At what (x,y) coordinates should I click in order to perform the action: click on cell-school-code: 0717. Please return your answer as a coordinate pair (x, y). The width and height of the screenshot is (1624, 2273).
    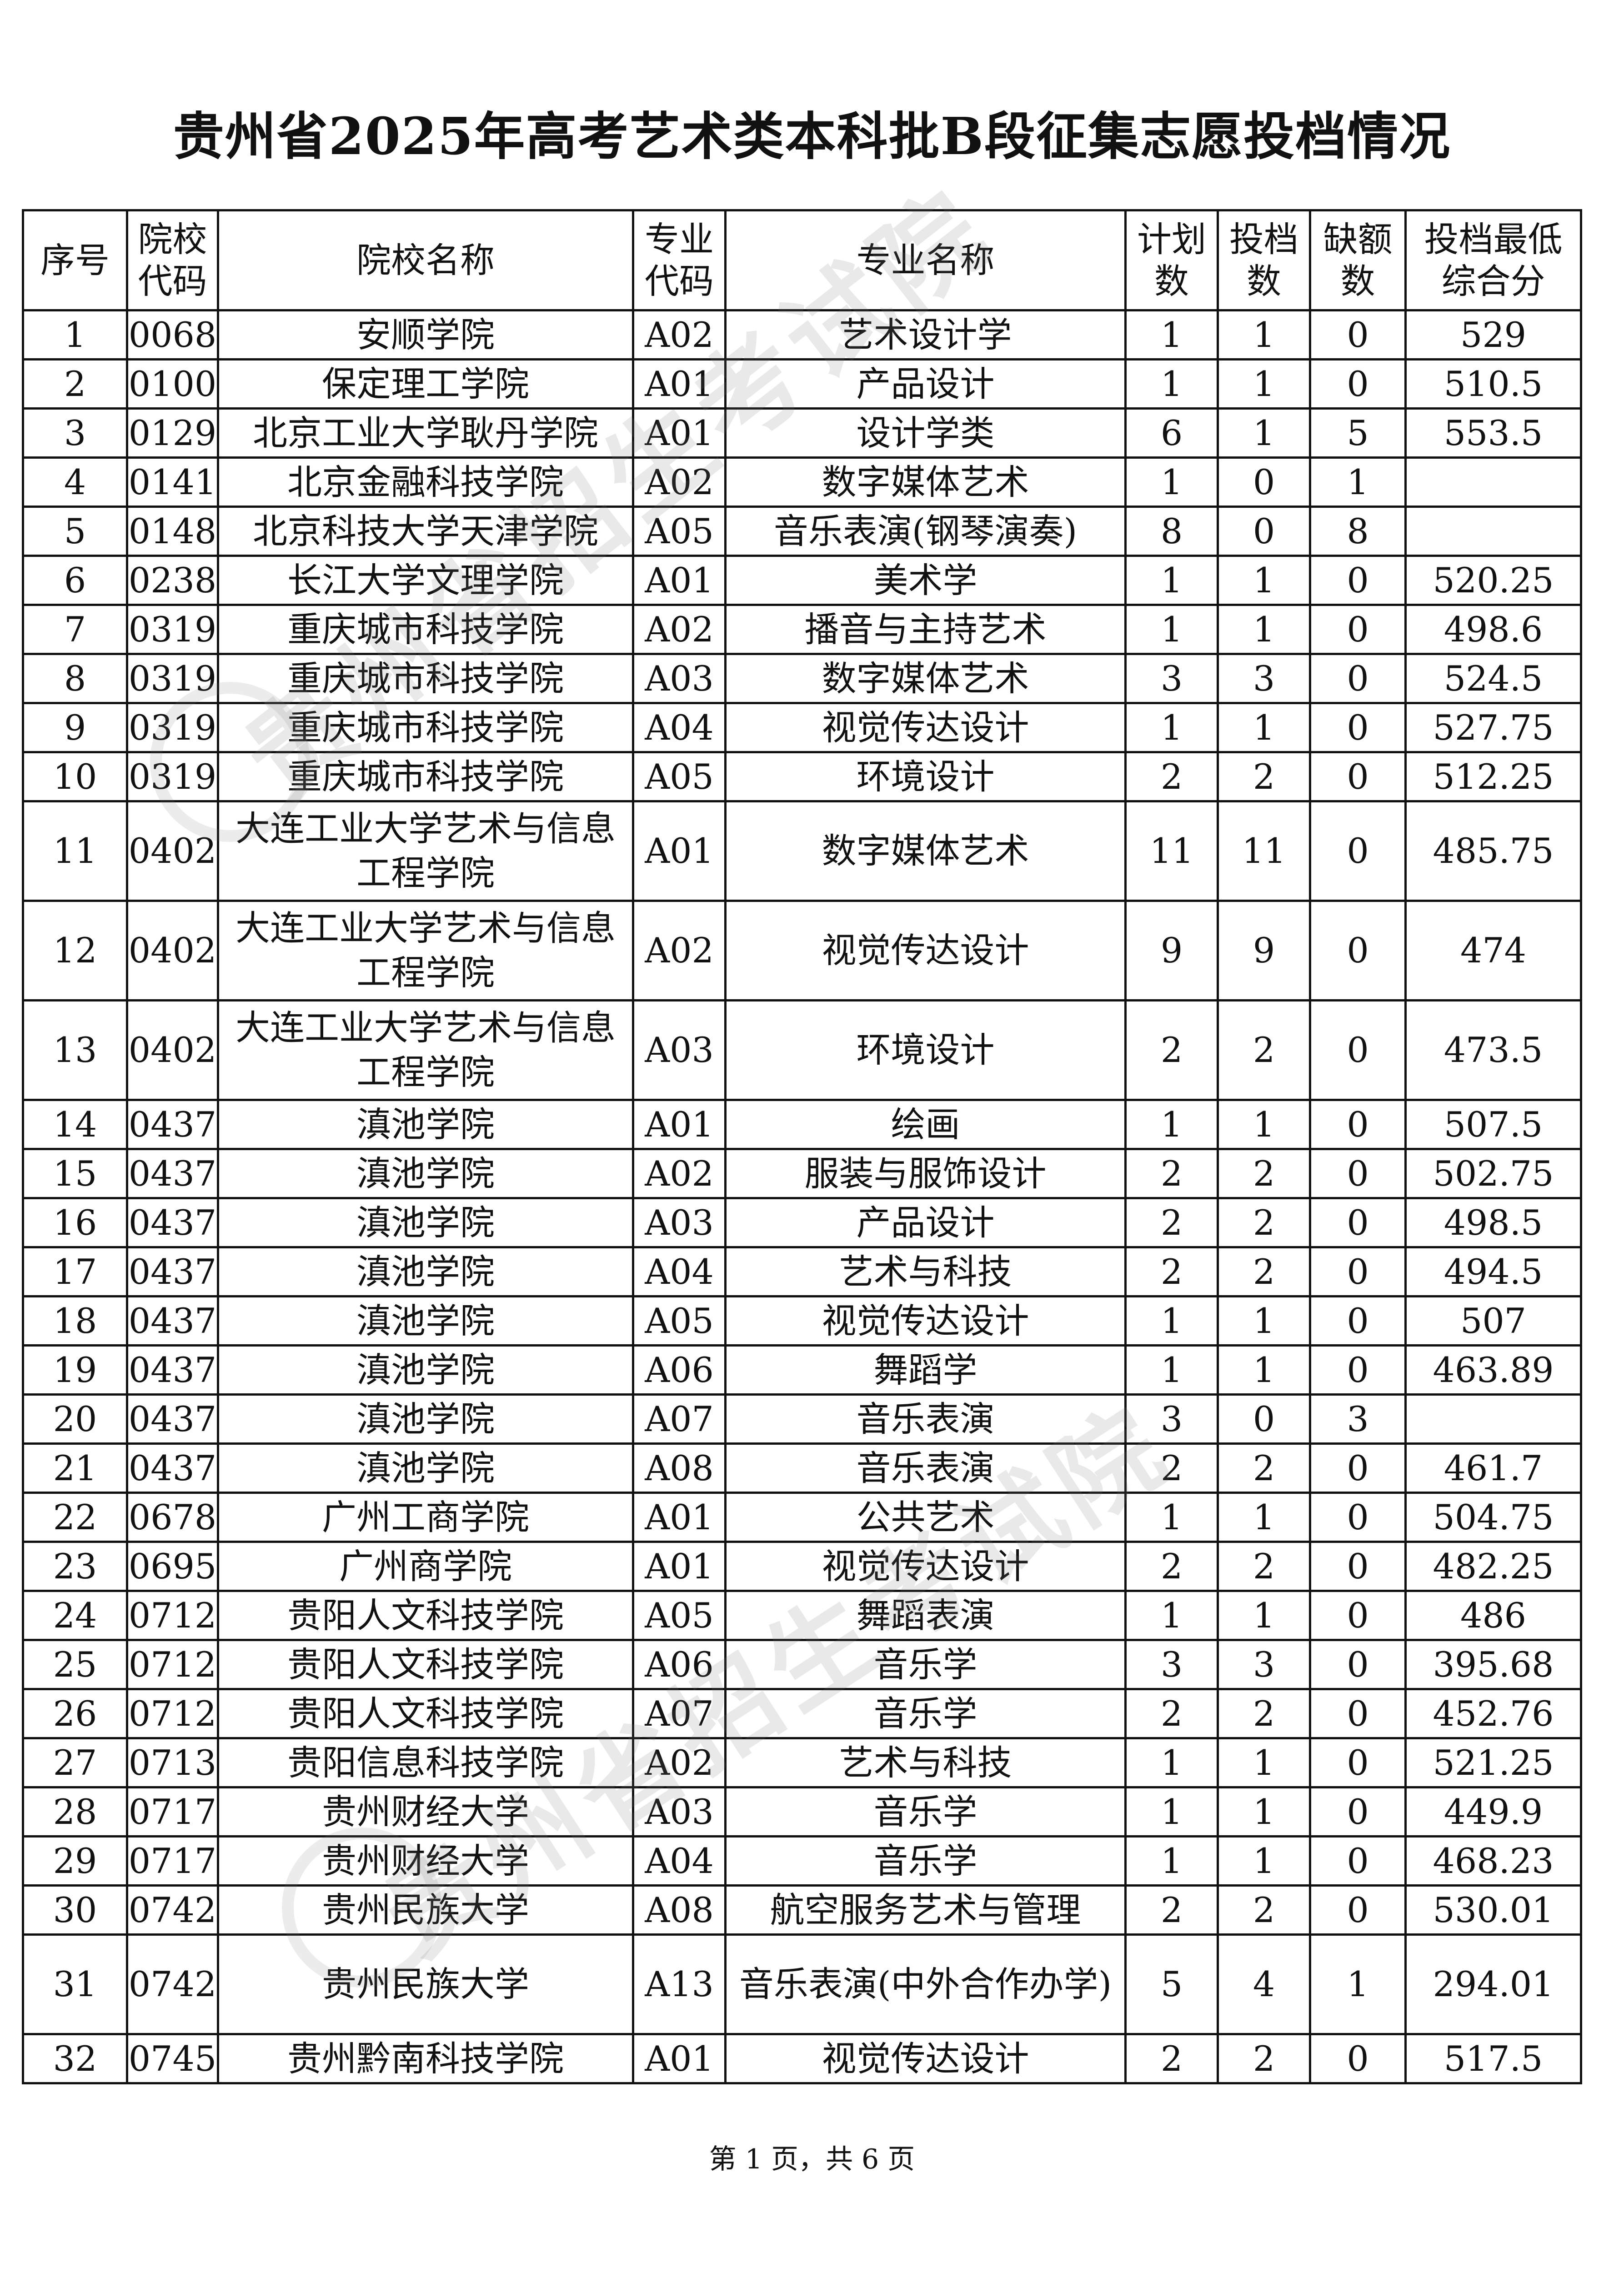
    Looking at the image, I should click on (172, 1861).